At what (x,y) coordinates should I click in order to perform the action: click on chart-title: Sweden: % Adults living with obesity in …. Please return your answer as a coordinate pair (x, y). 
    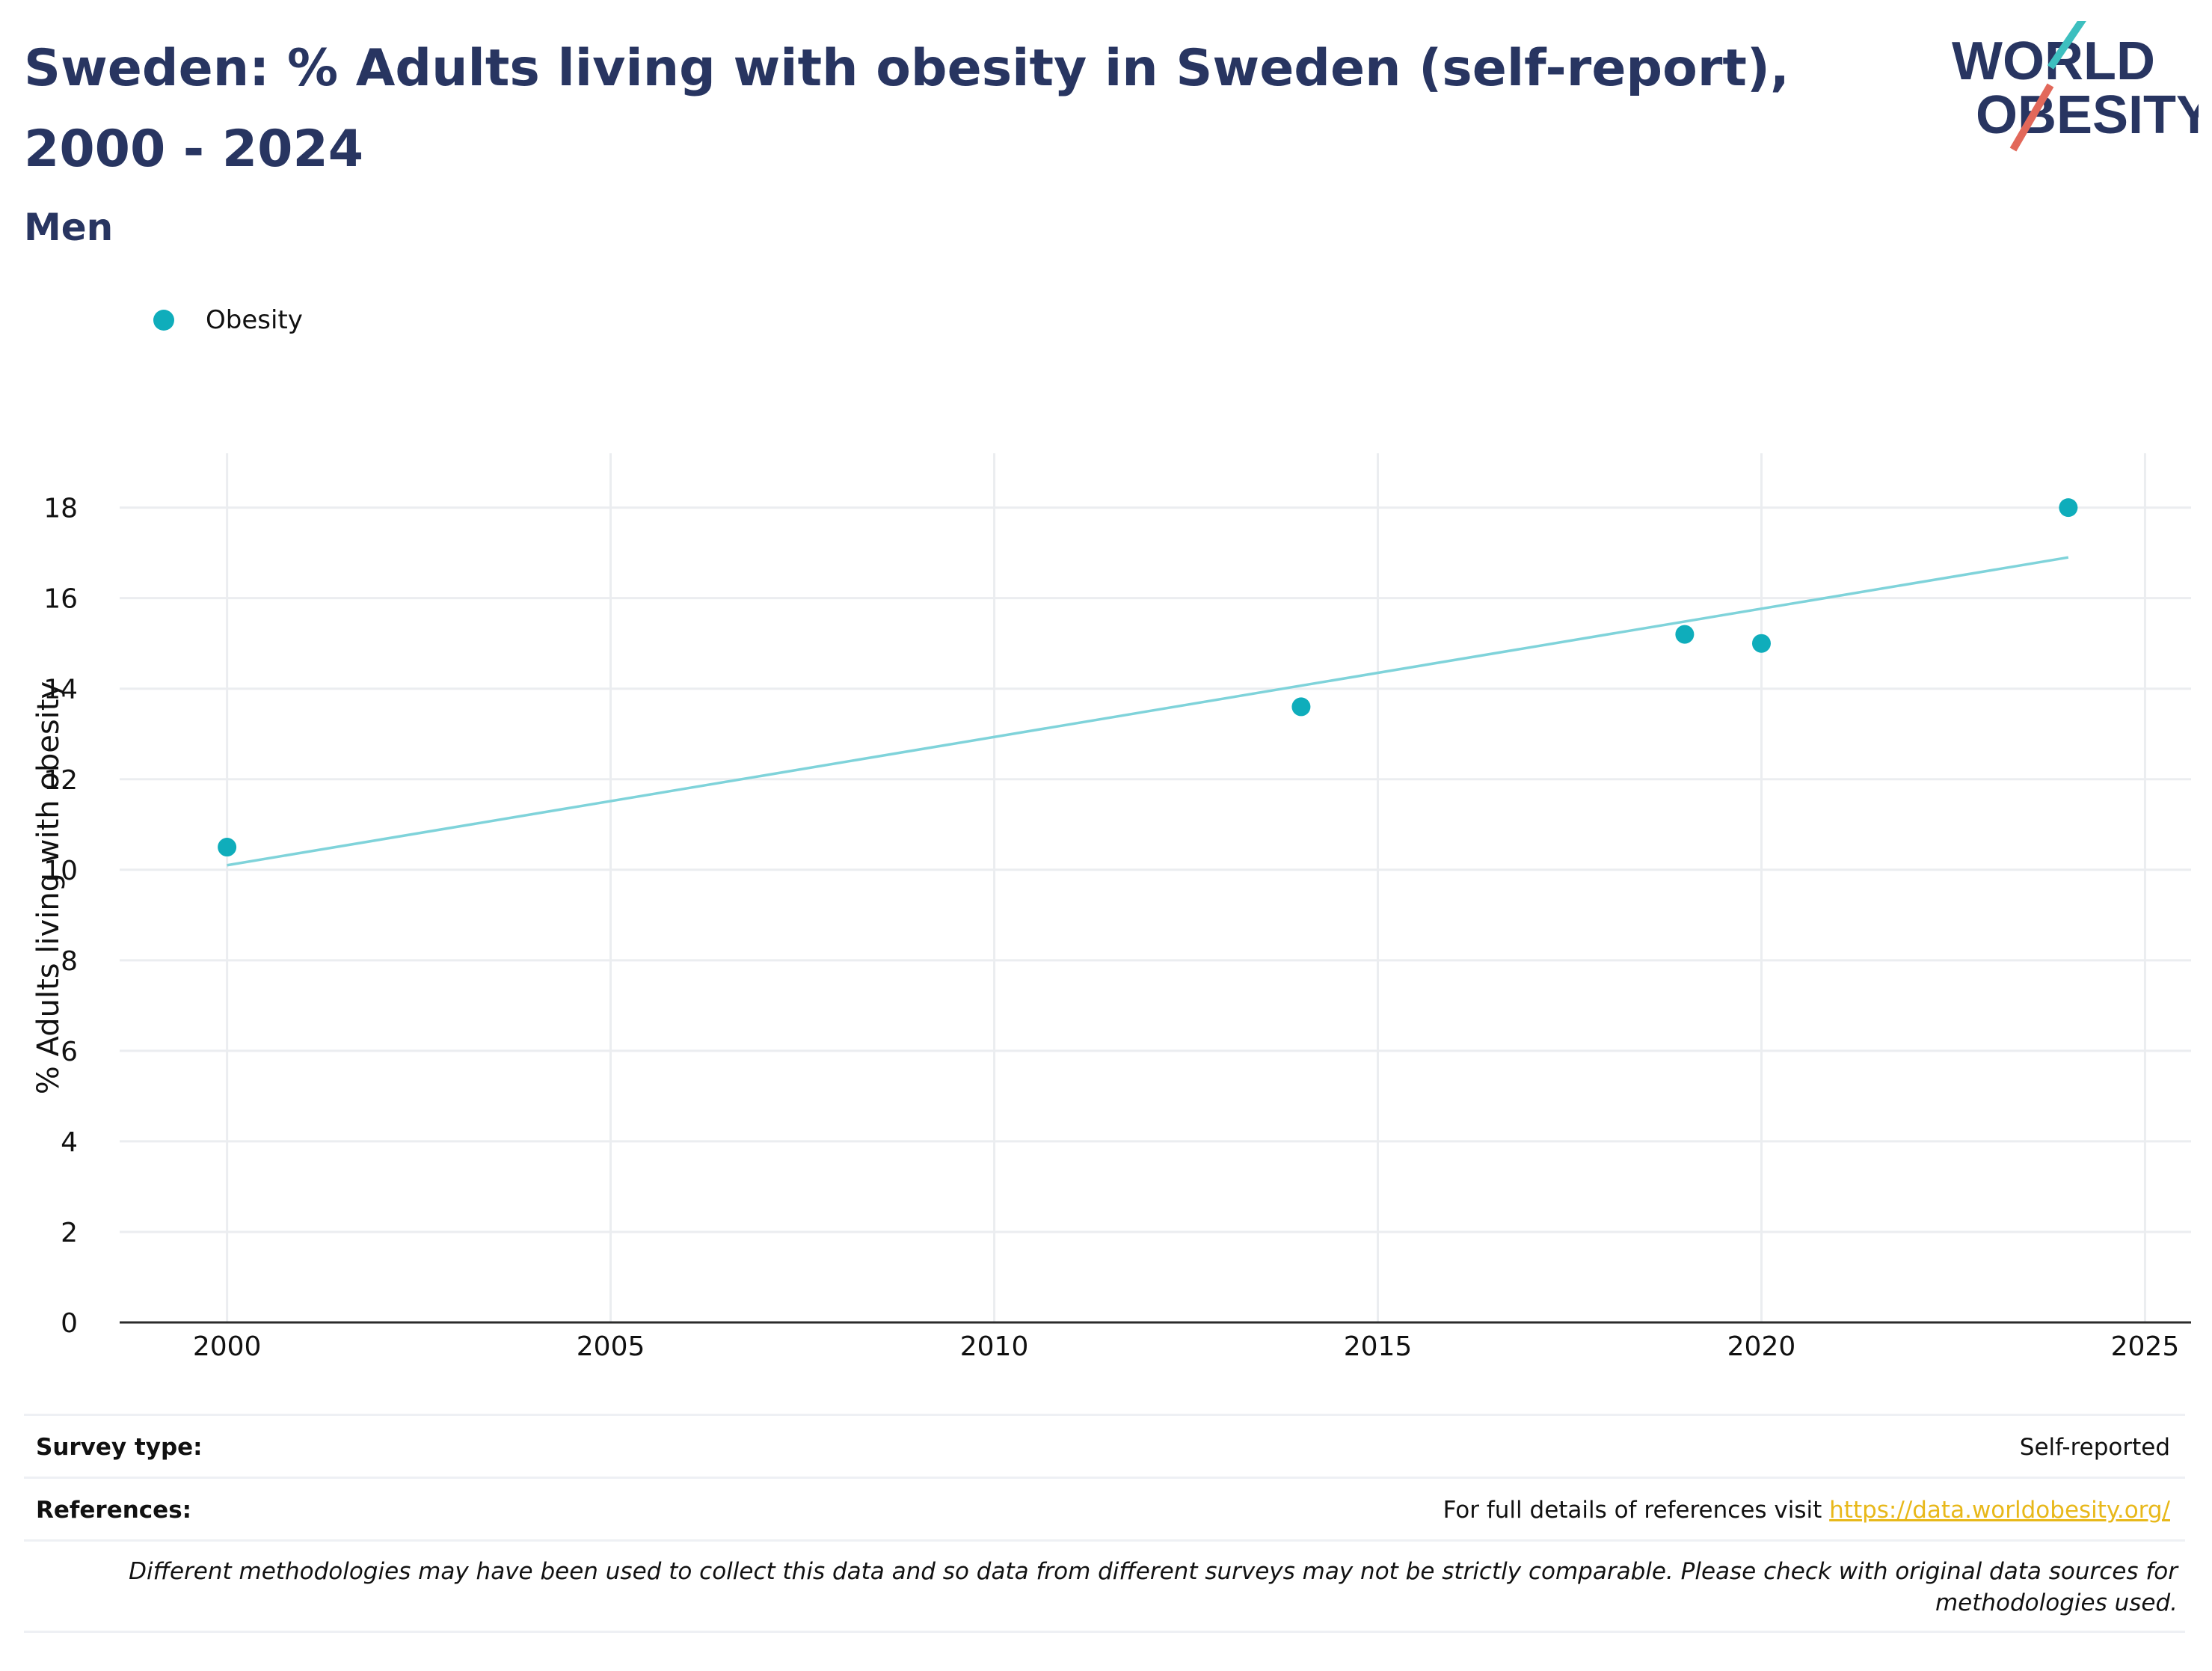
    Looking at the image, I should click on (906, 109).